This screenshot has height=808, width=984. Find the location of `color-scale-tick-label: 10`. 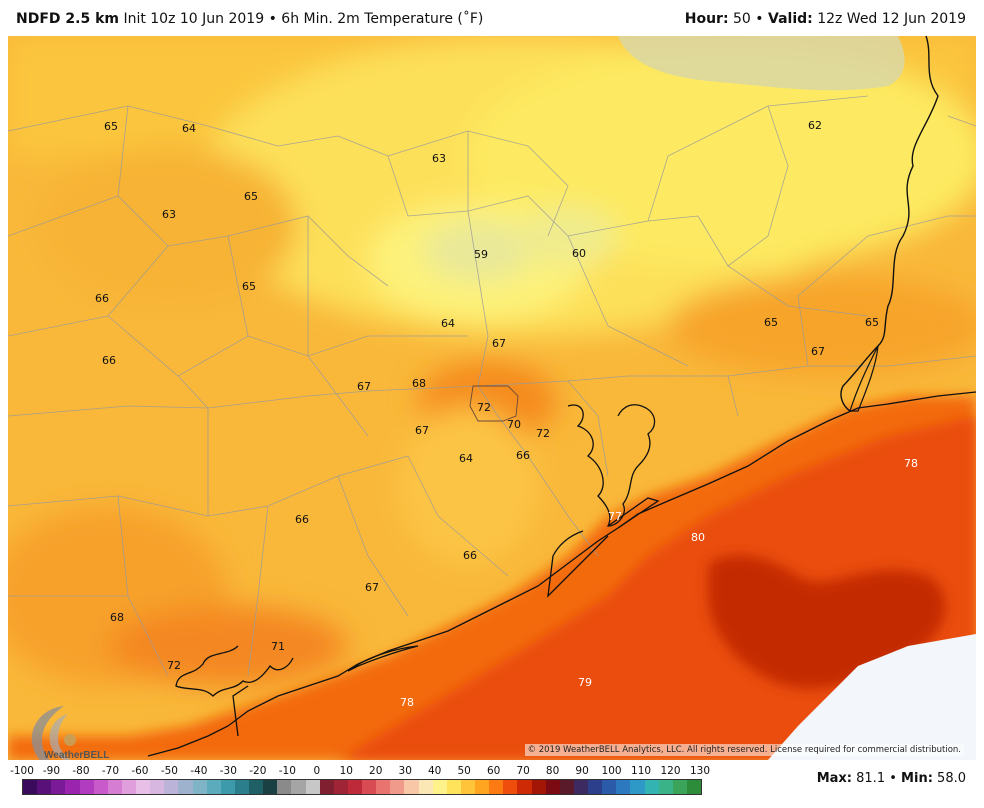

color-scale-tick-label: 10 is located at coordinates (346, 771).